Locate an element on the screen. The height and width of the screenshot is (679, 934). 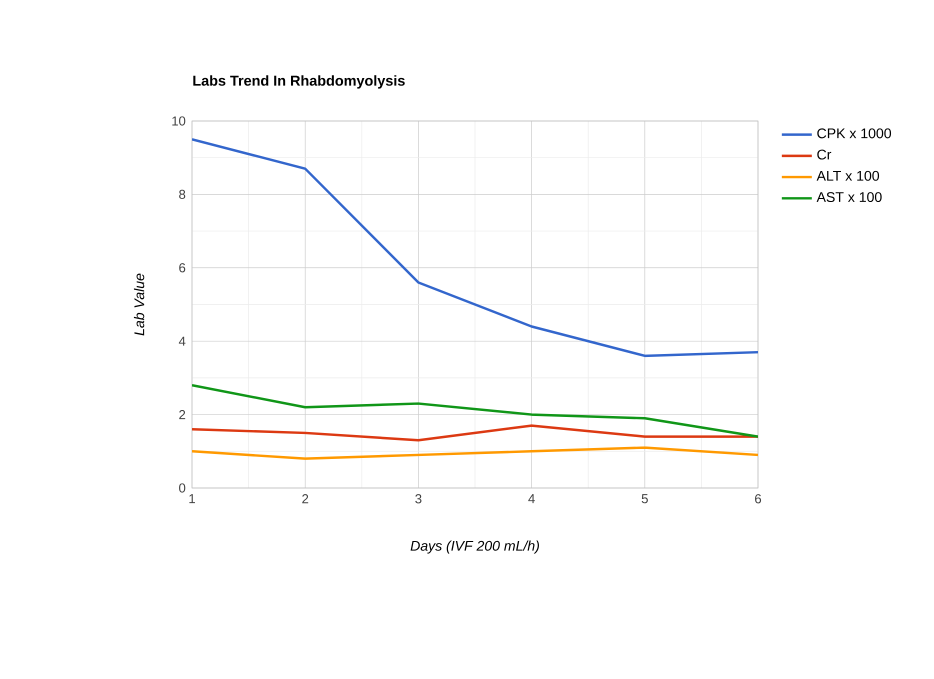
legend-label: Cr is located at coordinates (824, 155).